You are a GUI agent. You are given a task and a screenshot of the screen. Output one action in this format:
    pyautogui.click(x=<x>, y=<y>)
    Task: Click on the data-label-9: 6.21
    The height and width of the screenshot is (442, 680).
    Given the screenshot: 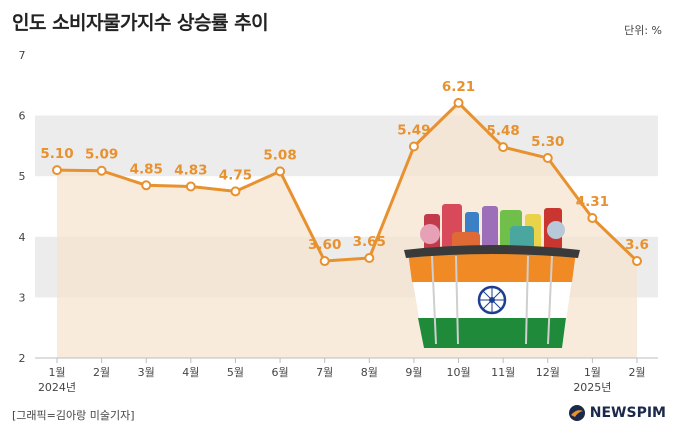 What is the action you would take?
    pyautogui.click(x=458, y=87)
    